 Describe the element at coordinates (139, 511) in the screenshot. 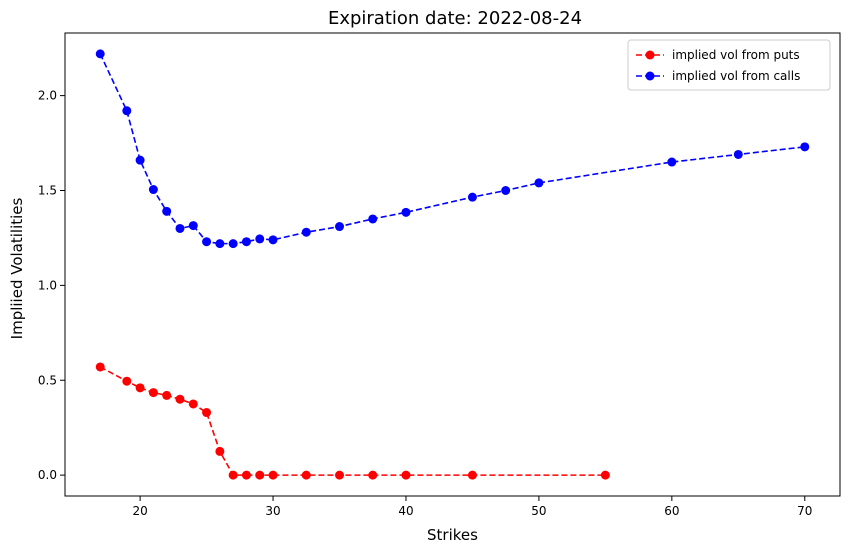

I see `x-tick-label: 20` at that location.